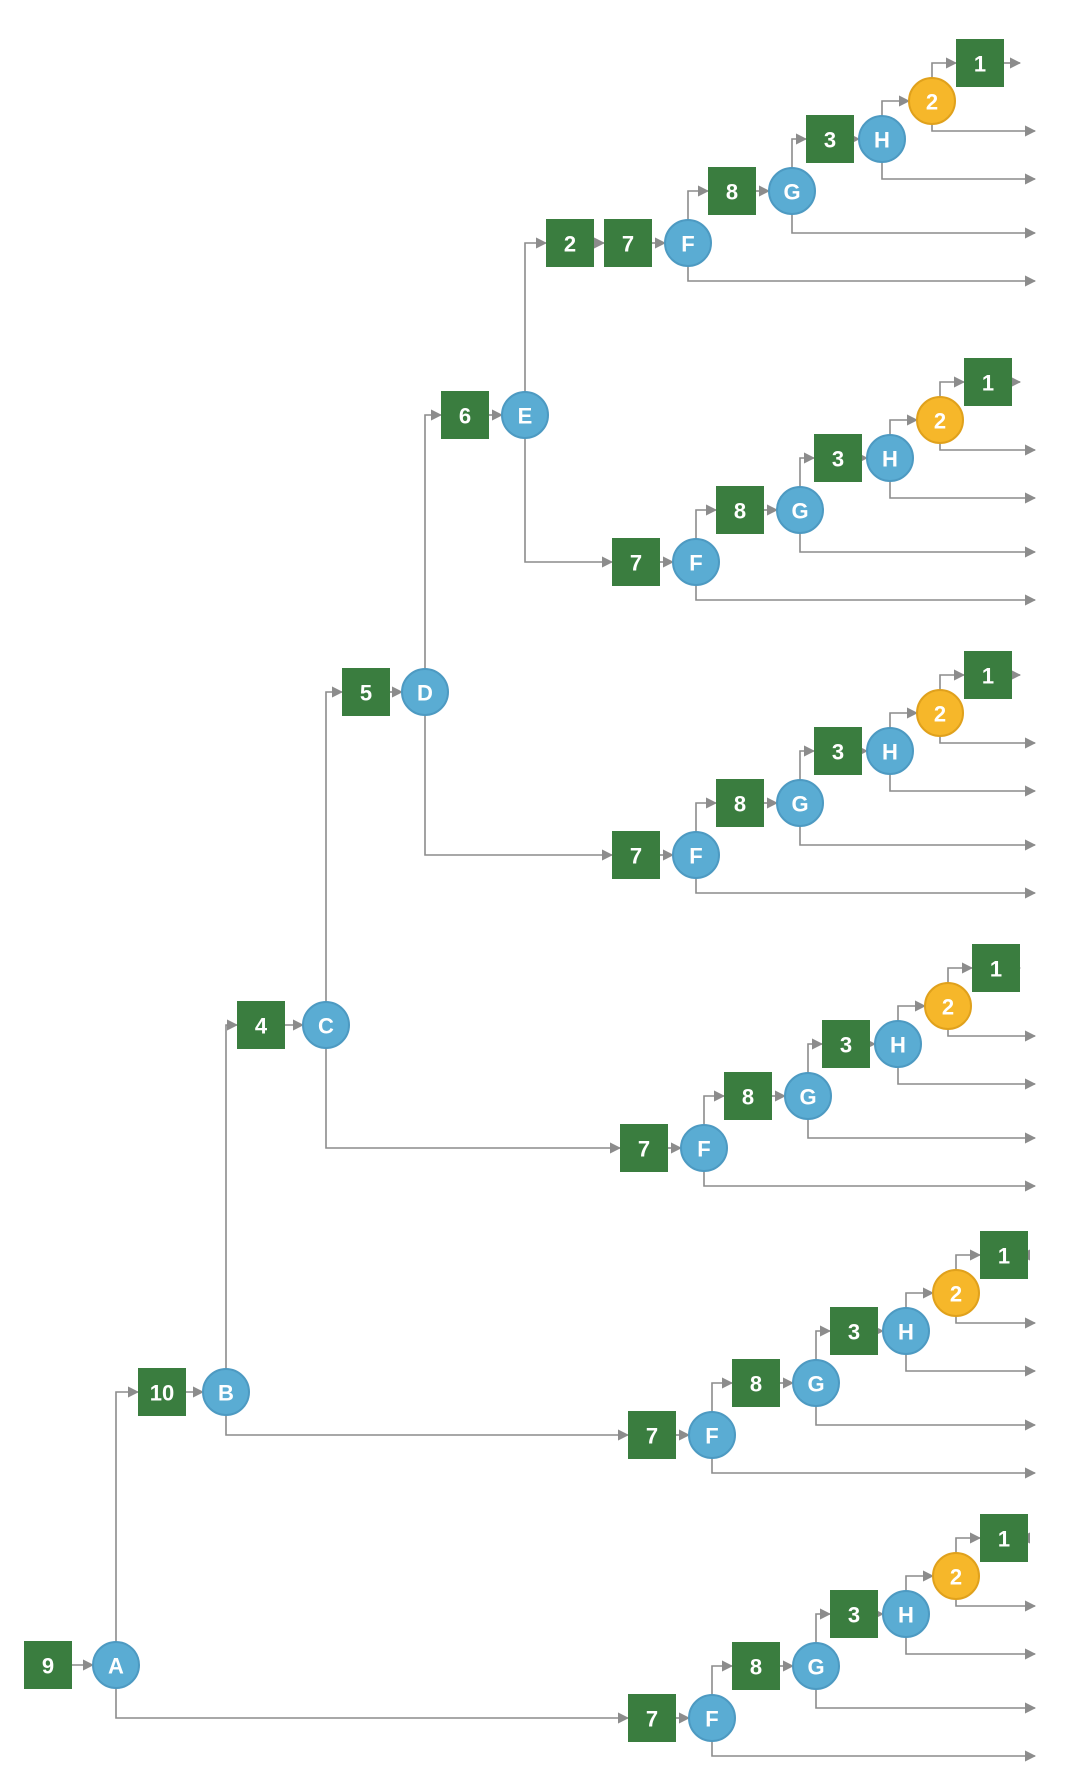  What do you see at coordinates (519, 788) in the screenshot?
I see `edge-d-lower` at bounding box center [519, 788].